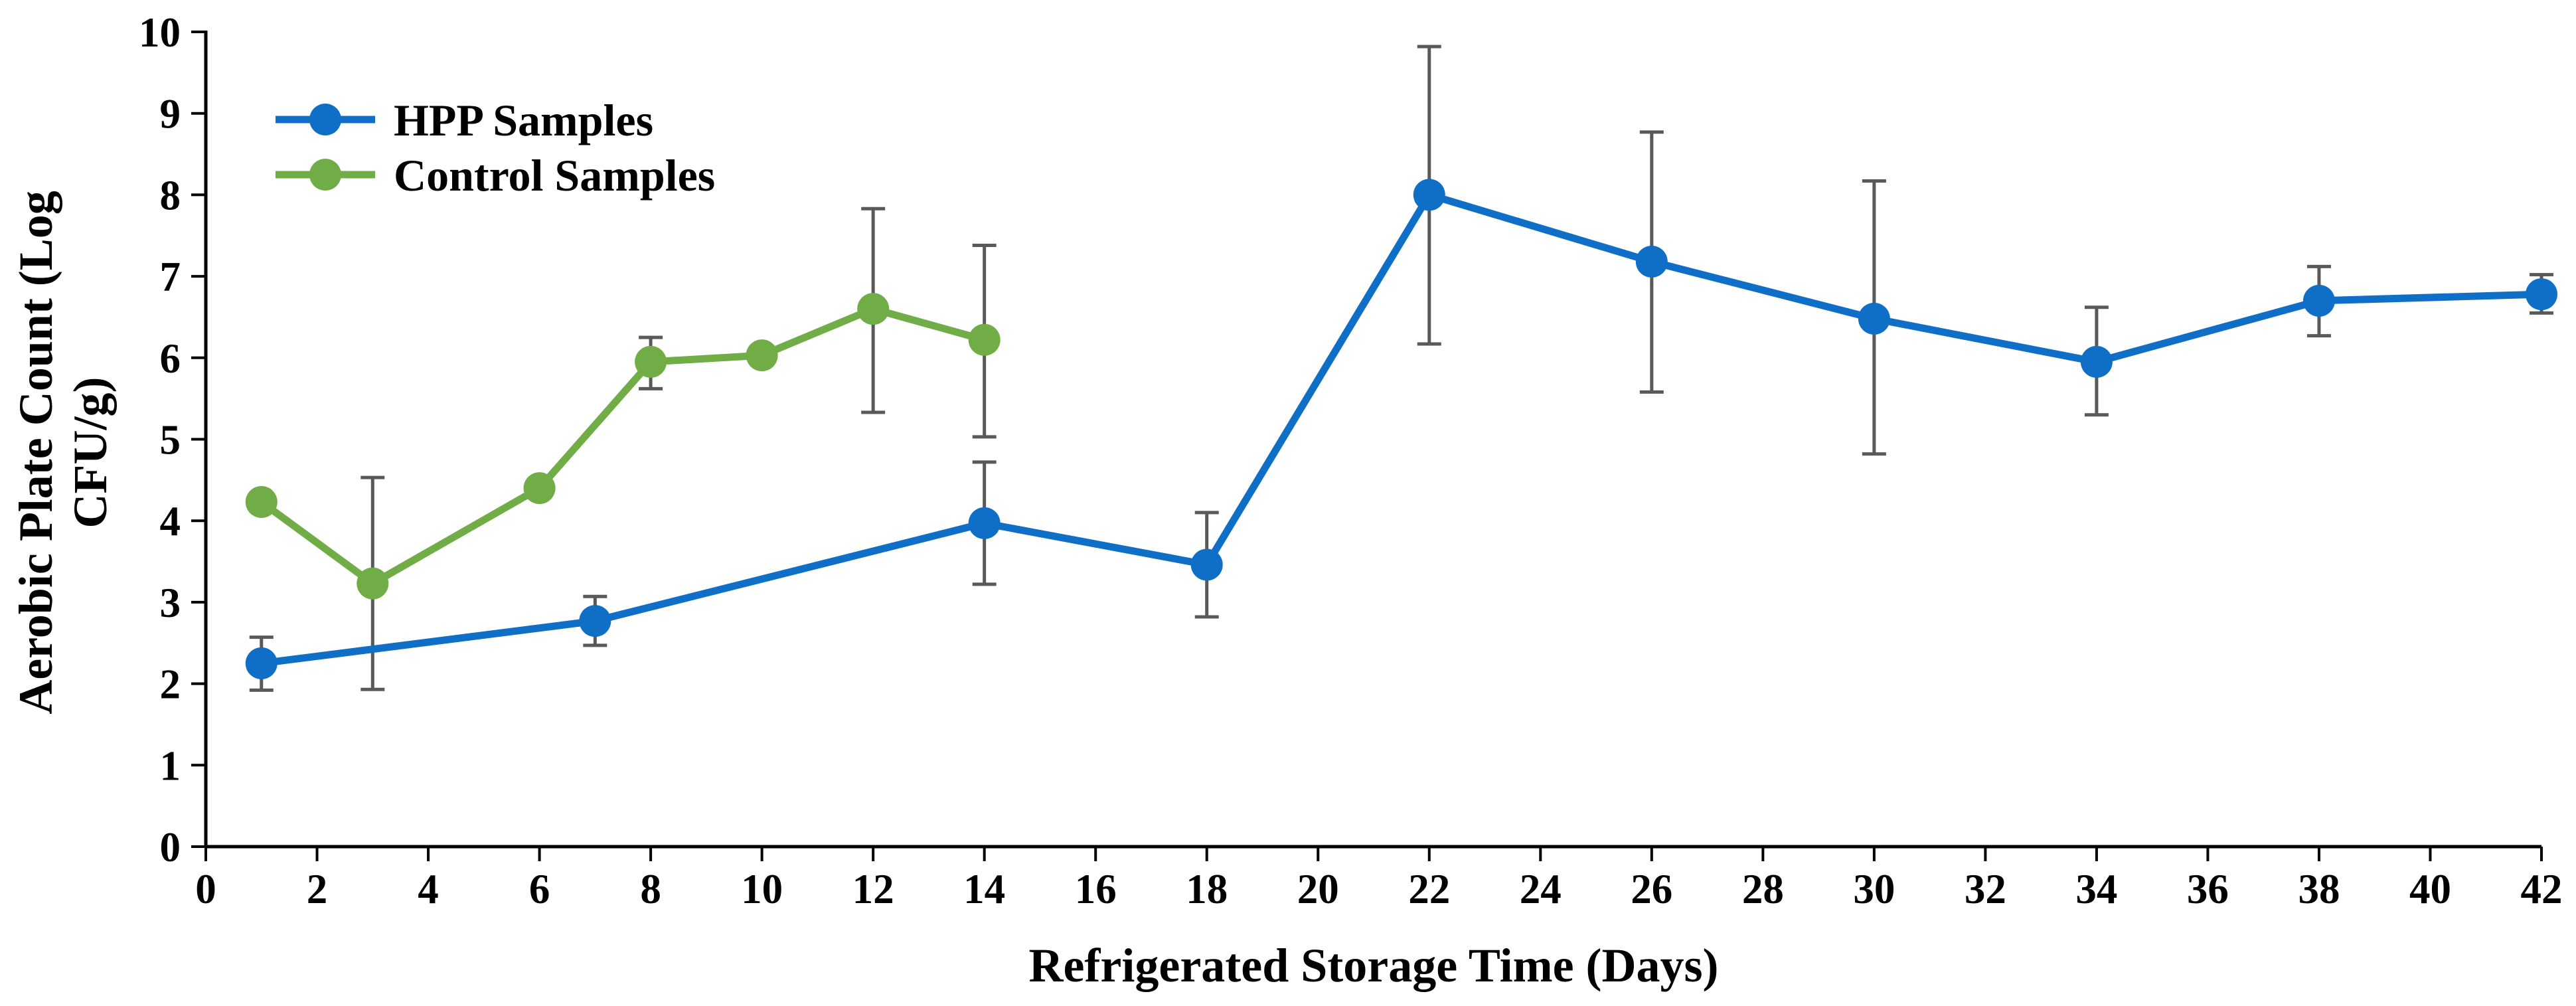 Image resolution: width=2576 pixels, height=1006 pixels. What do you see at coordinates (2430, 889) in the screenshot?
I see `x-tick-label: 40` at bounding box center [2430, 889].